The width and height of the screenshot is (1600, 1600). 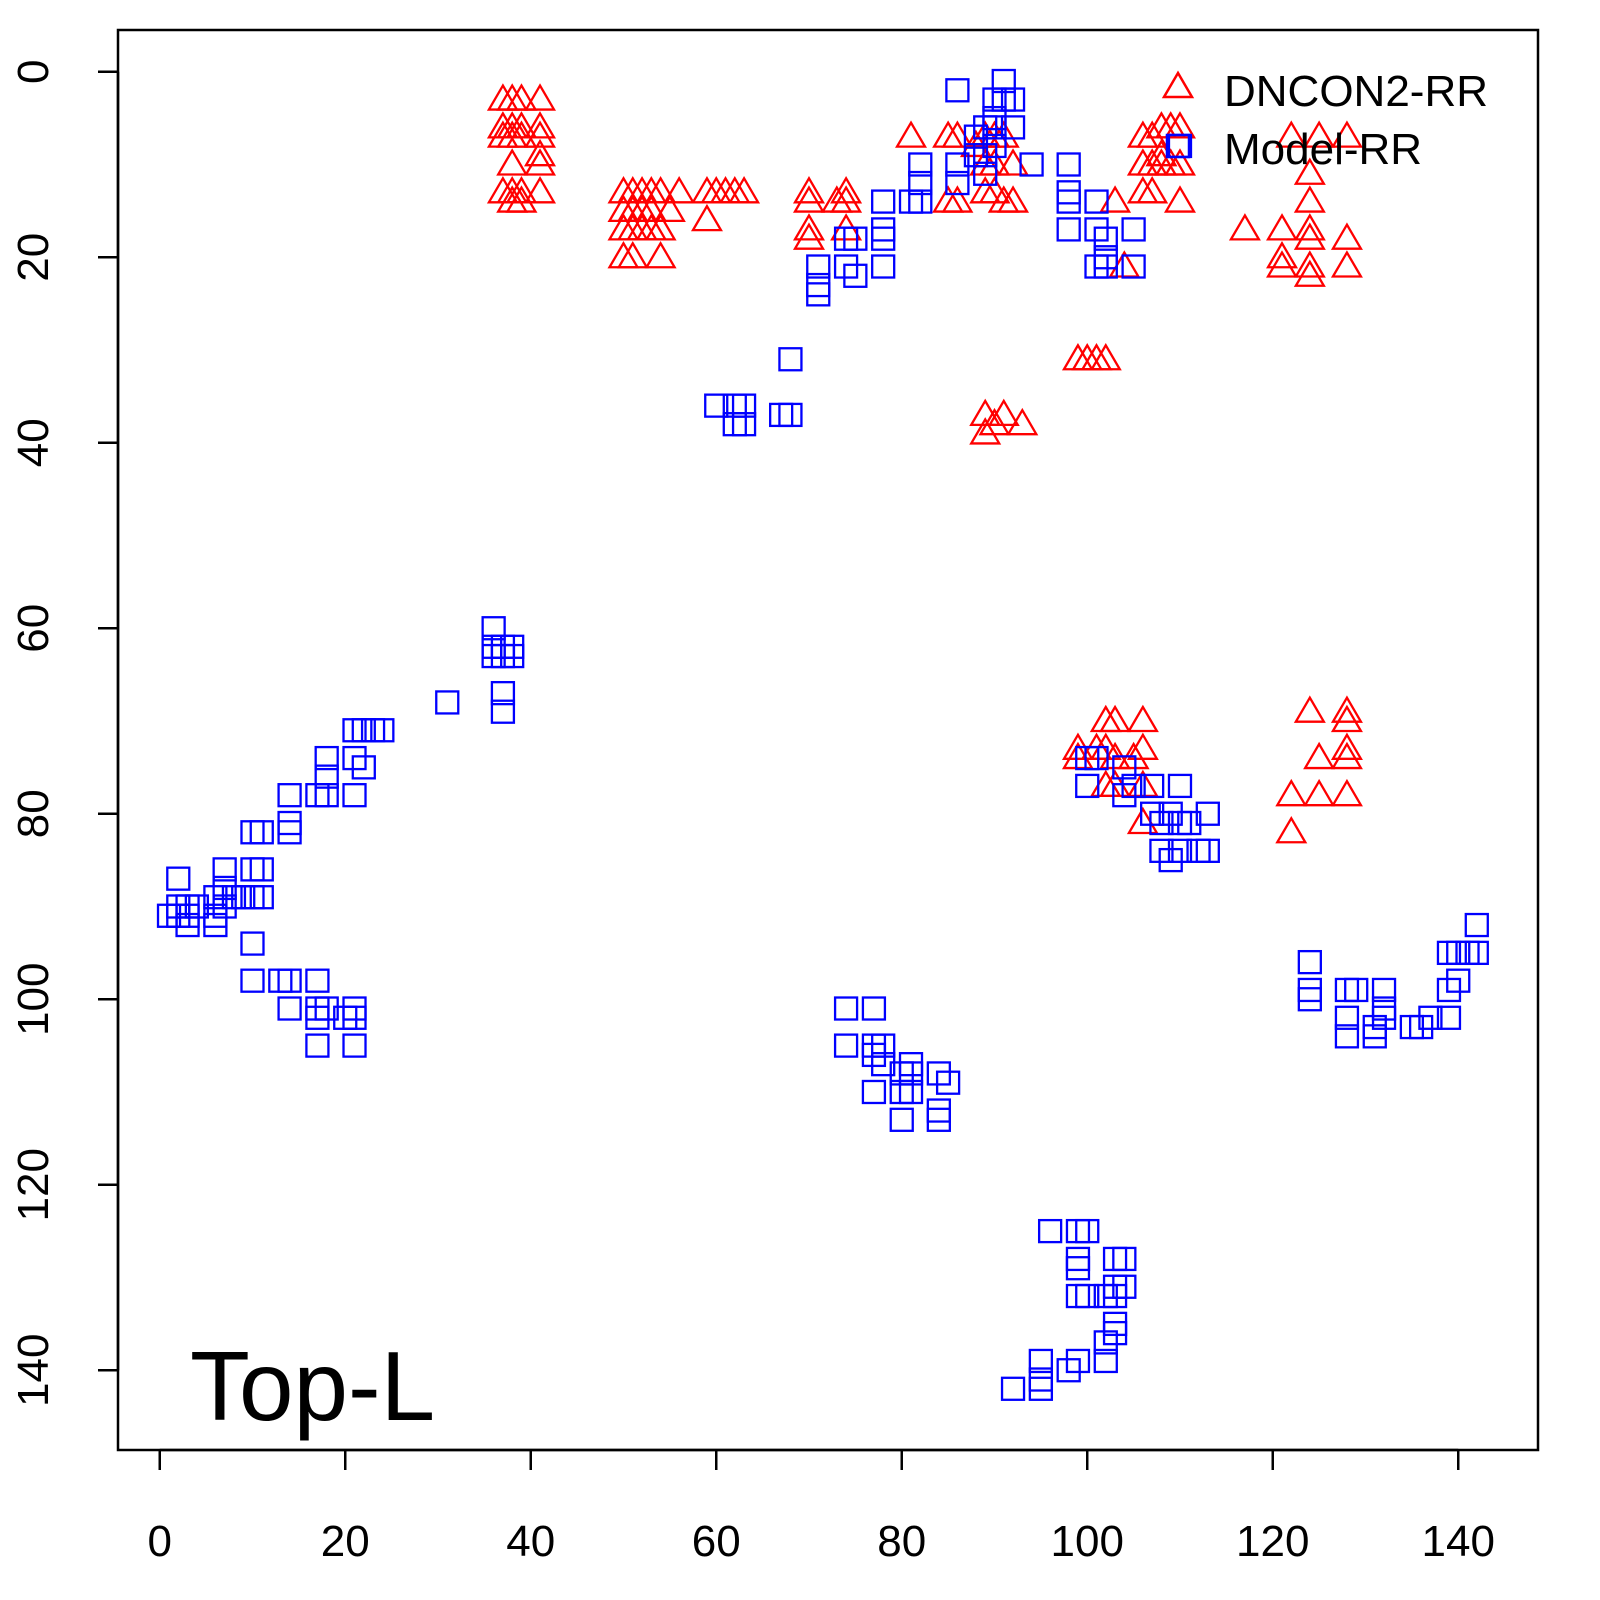 I want to click on y-tick-label: 100, so click(x=33, y=999).